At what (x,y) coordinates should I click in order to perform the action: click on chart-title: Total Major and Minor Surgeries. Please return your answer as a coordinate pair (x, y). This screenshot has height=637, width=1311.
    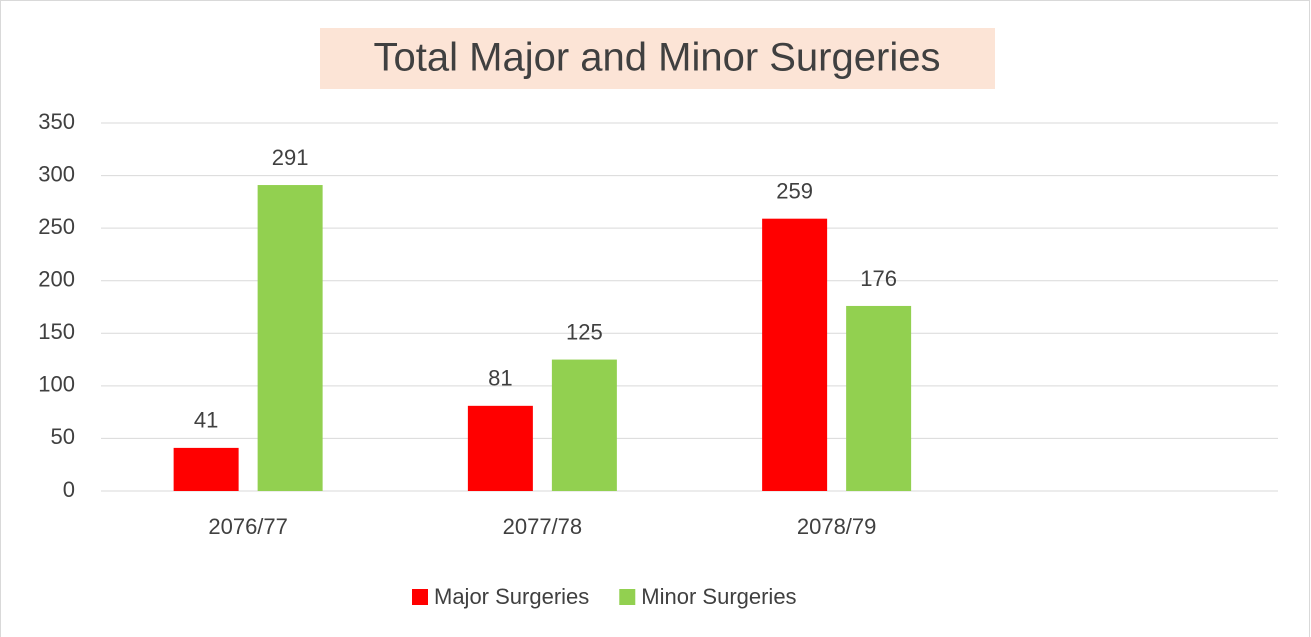
    Looking at the image, I should click on (657, 58).